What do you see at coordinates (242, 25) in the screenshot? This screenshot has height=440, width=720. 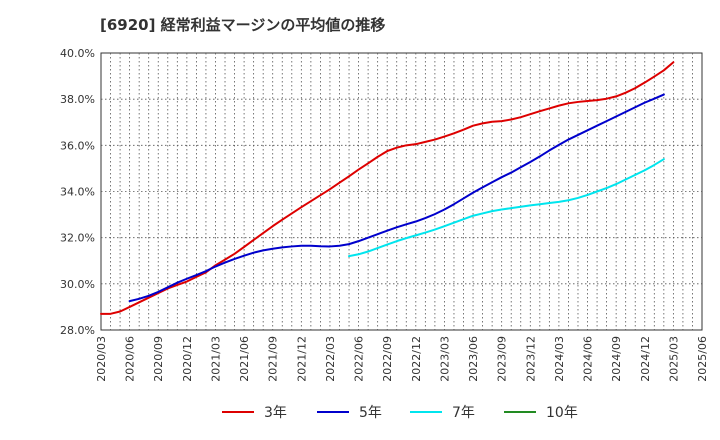 I see `chart-title: [6920] 経常利益マージンの平均値の推移` at bounding box center [242, 25].